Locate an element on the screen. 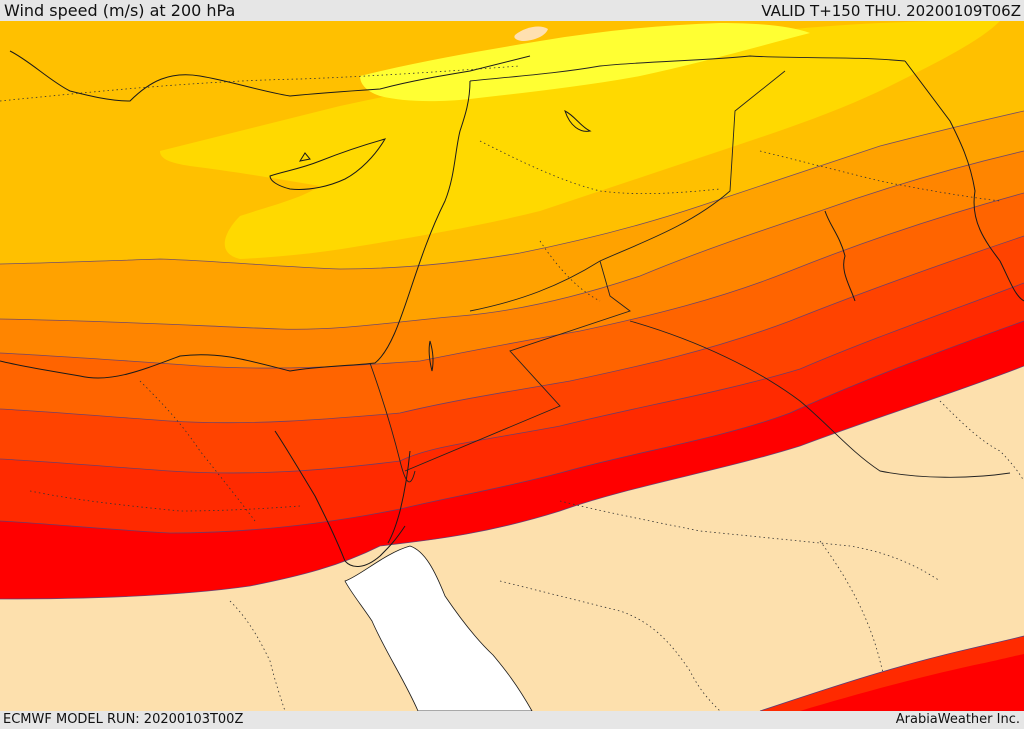  north-coast is located at coordinates (270, 76).